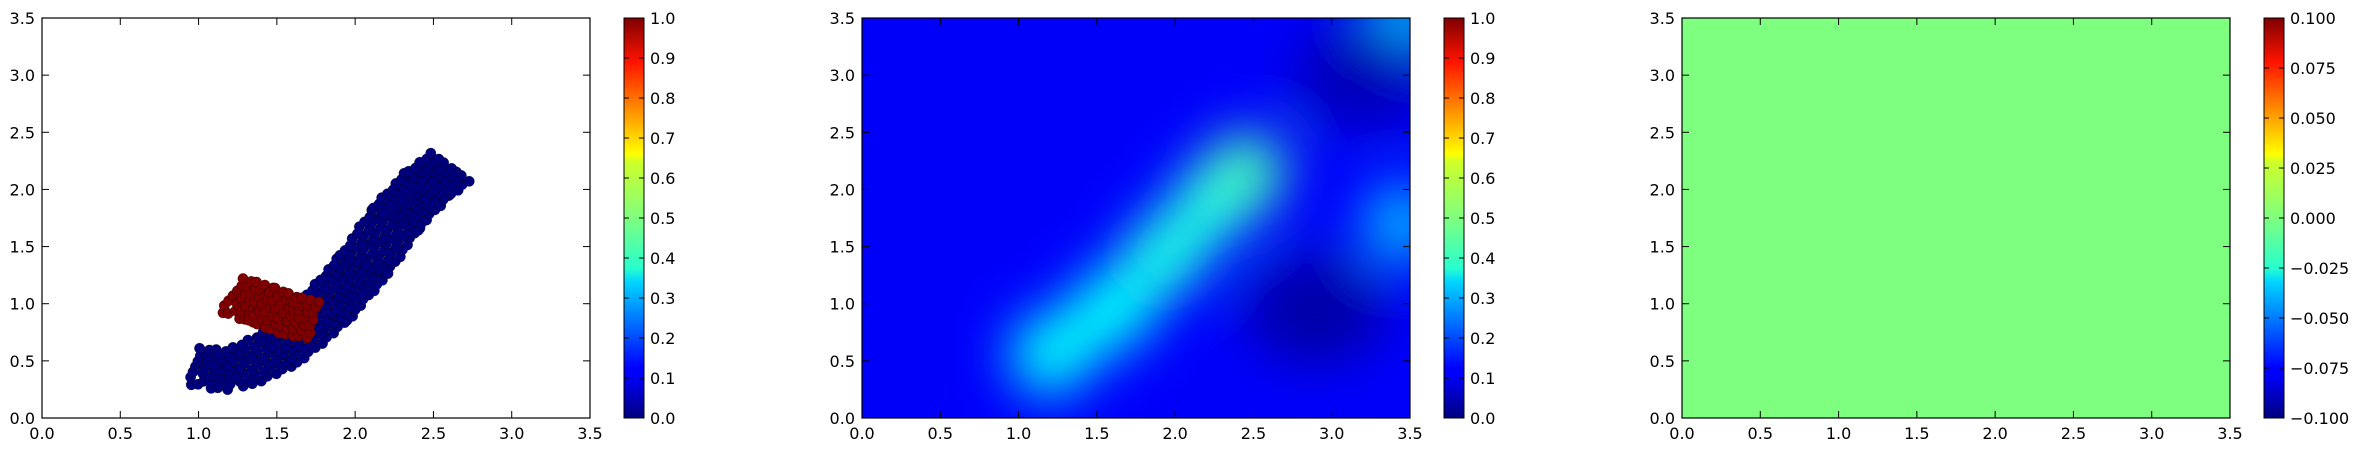 The height and width of the screenshot is (452, 2361). Describe the element at coordinates (662, 378) in the screenshot. I see `colorbar-tick-label: 0.1` at that location.